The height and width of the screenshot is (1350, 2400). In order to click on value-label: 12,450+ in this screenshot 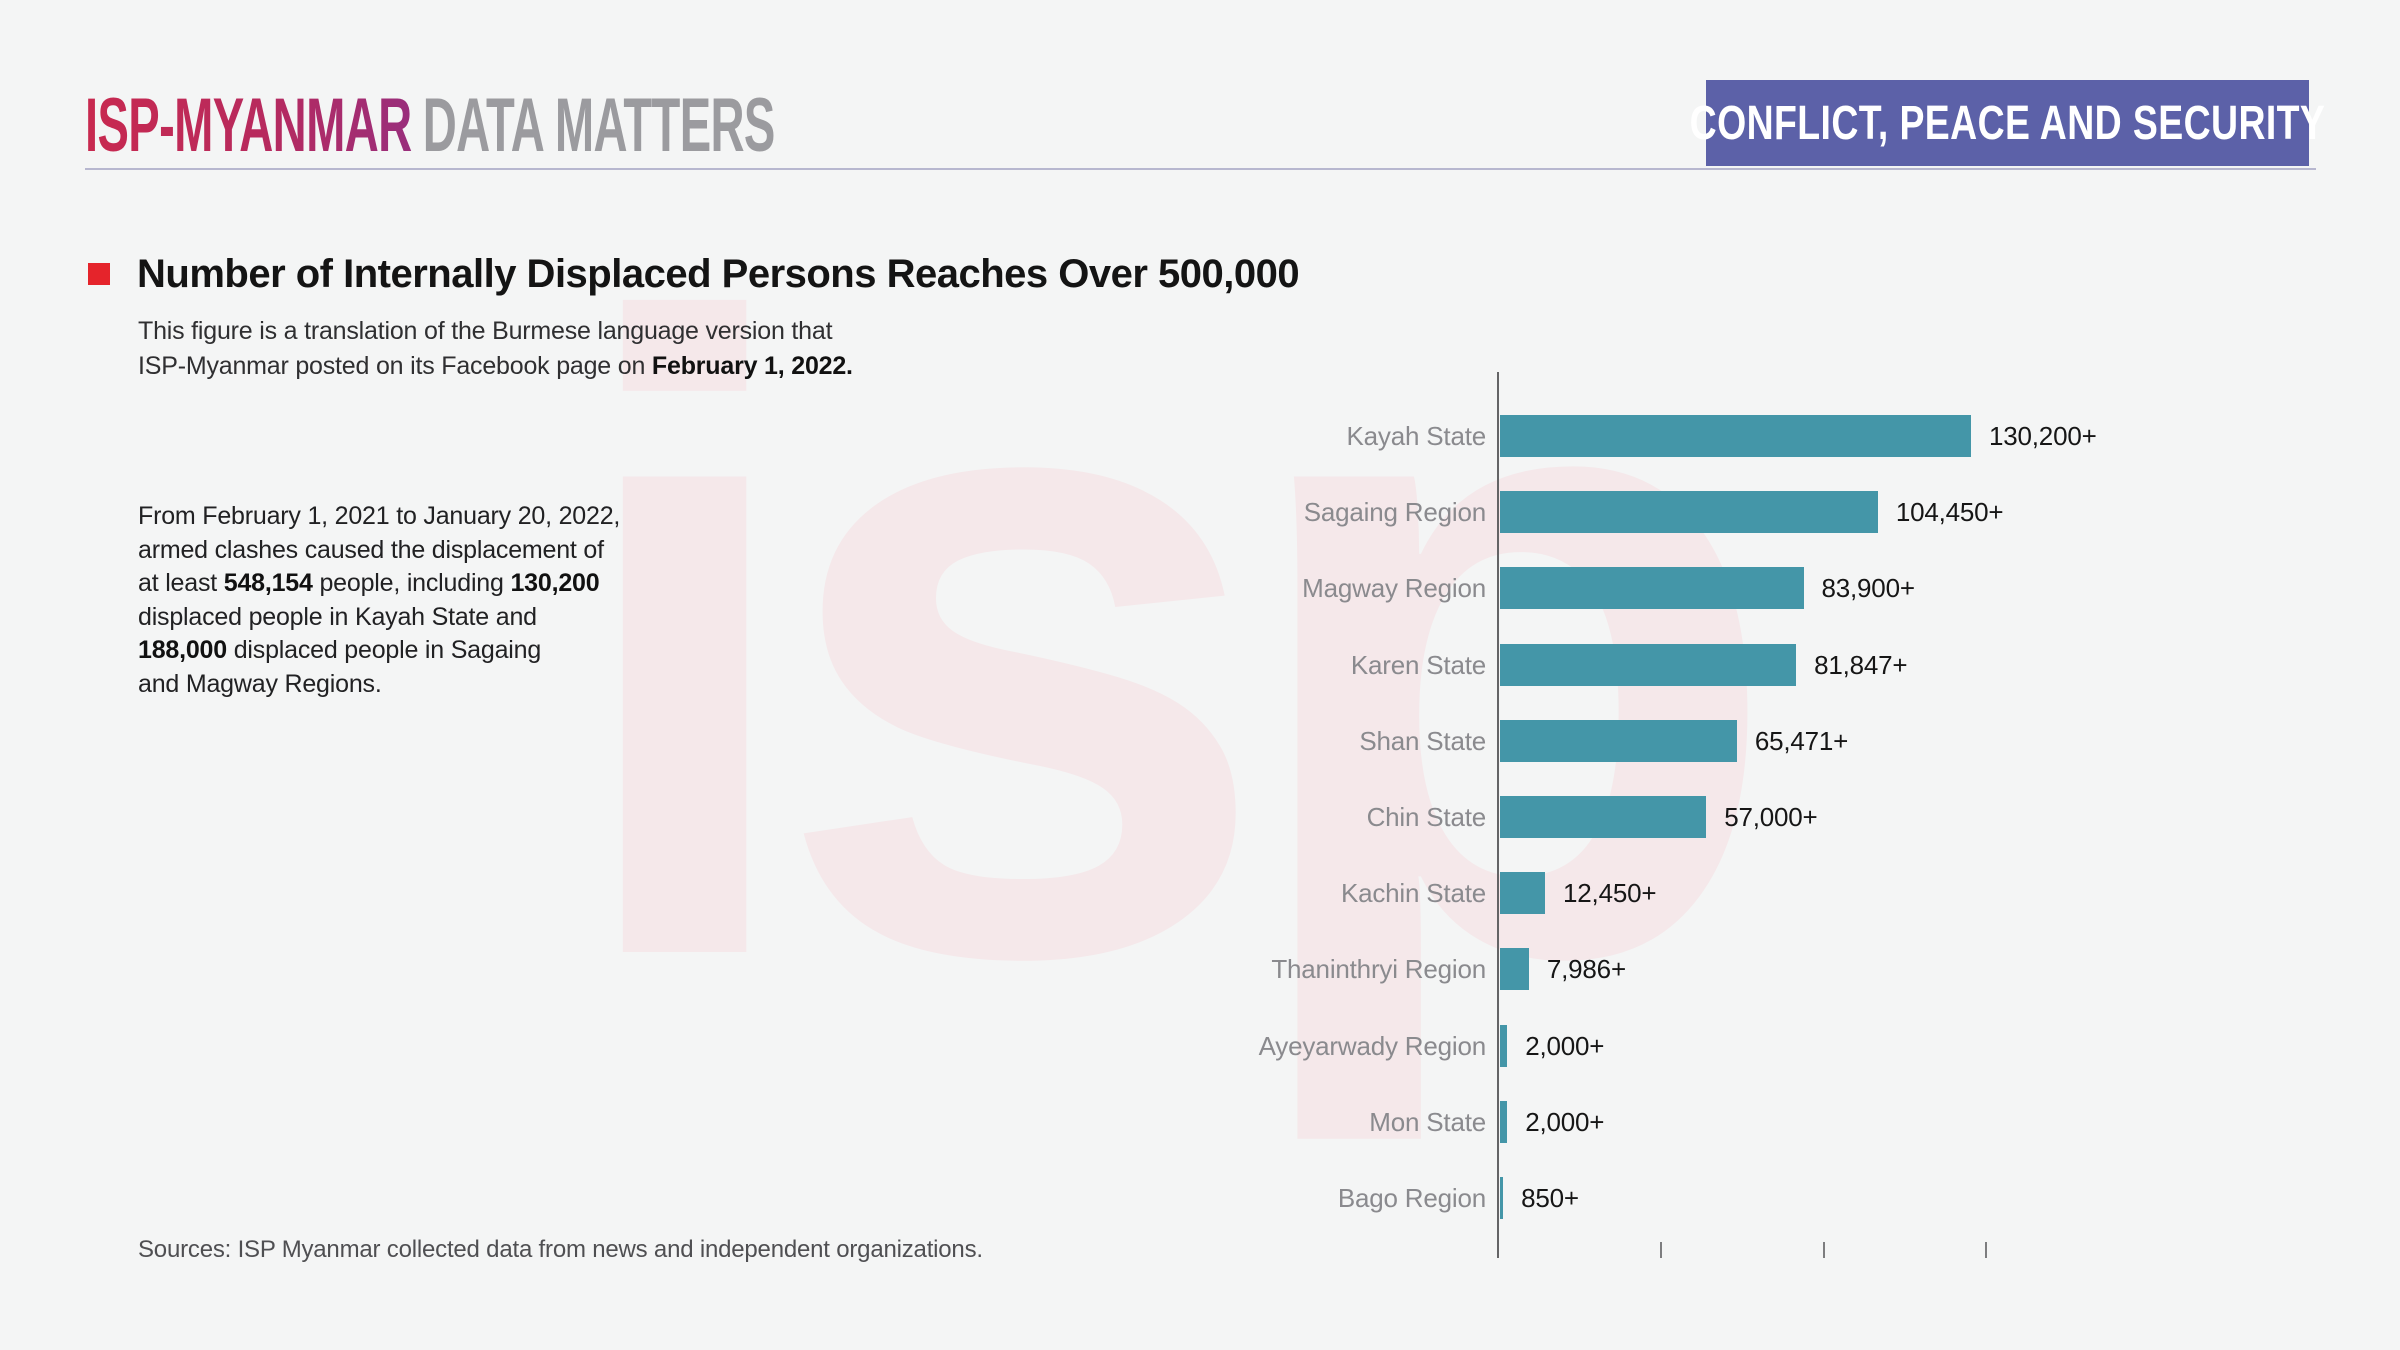, I will do `click(1610, 893)`.